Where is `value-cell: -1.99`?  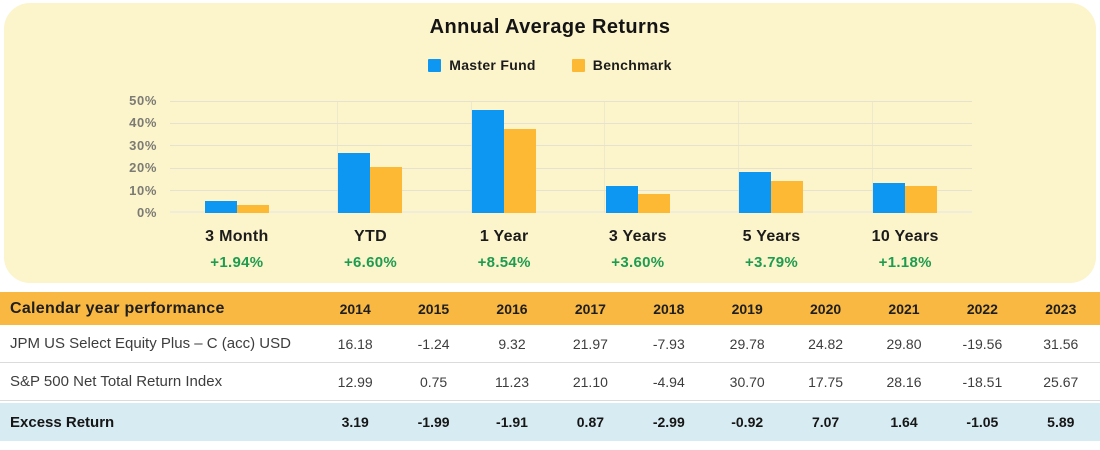 value-cell: -1.99 is located at coordinates (433, 422).